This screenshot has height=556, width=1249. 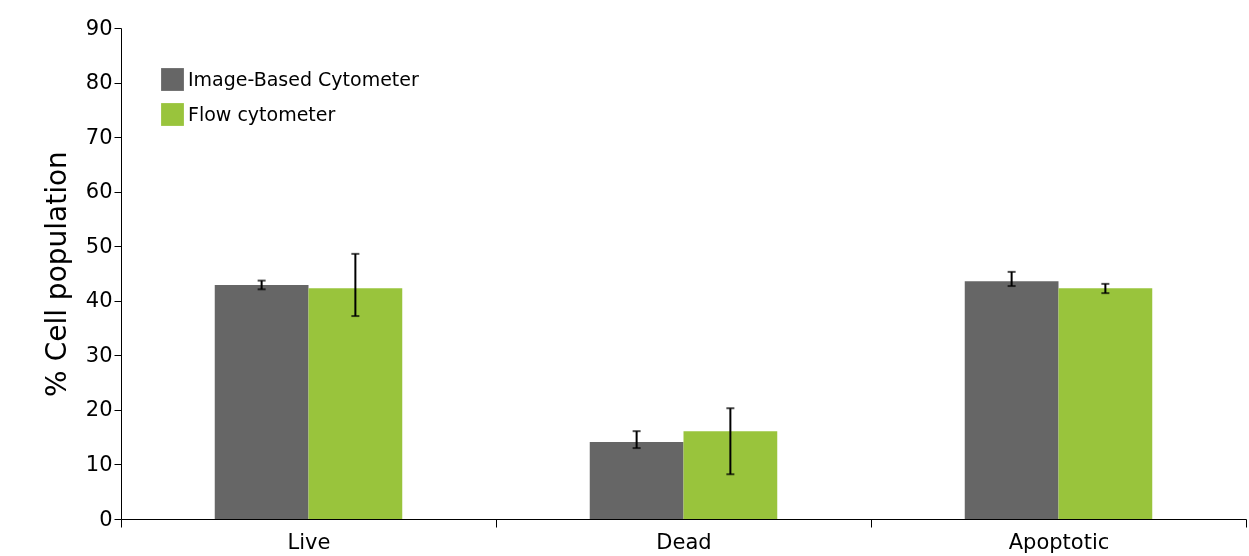 What do you see at coordinates (106, 518) in the screenshot?
I see `y-tick-label: 0` at bounding box center [106, 518].